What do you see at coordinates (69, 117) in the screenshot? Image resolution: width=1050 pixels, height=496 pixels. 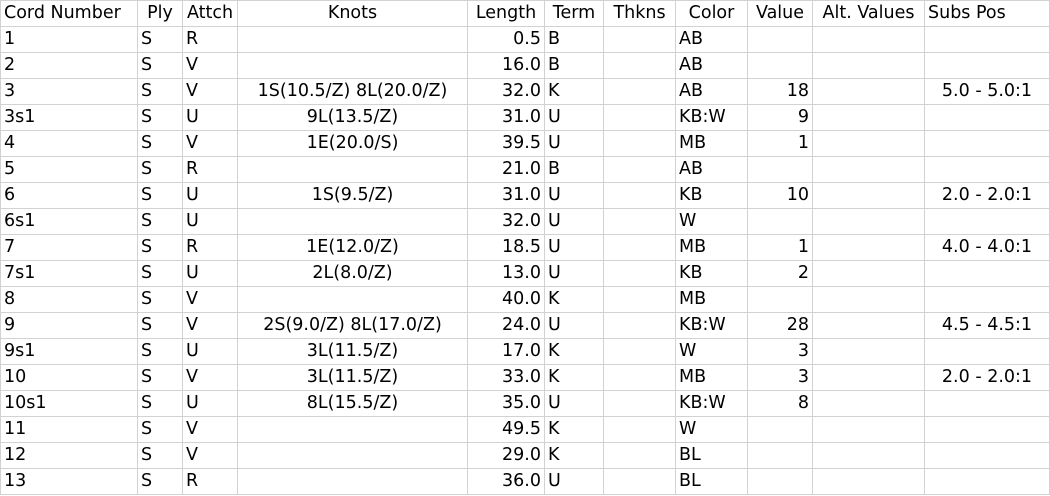 I see `cell-cord-number: 3s1` at bounding box center [69, 117].